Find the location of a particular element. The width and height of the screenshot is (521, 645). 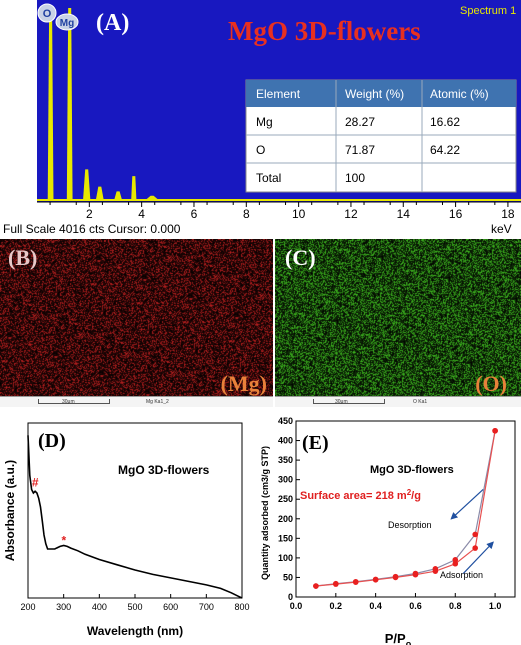

o-map-footer: 30μm O Ka1 is located at coordinates (398, 401).